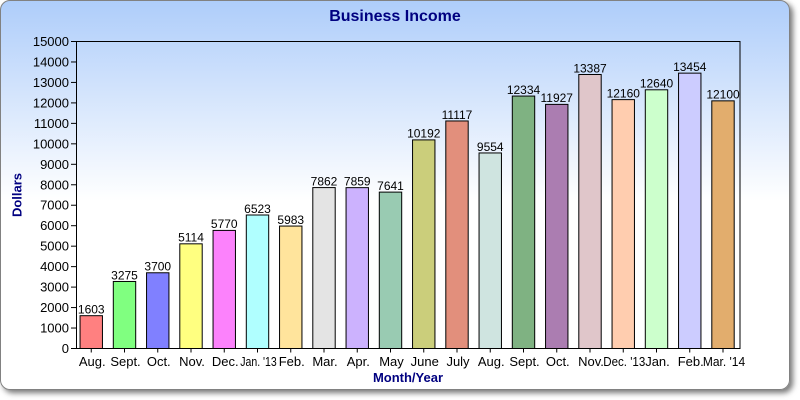  I want to click on svg-text: 15000, so click(51, 41).